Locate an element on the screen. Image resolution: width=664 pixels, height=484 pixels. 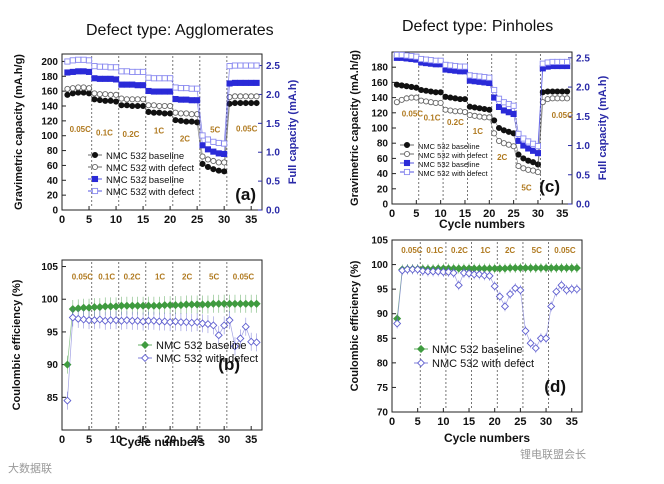
y-right-tick-label: 1.0 is located at coordinates (273, 153).